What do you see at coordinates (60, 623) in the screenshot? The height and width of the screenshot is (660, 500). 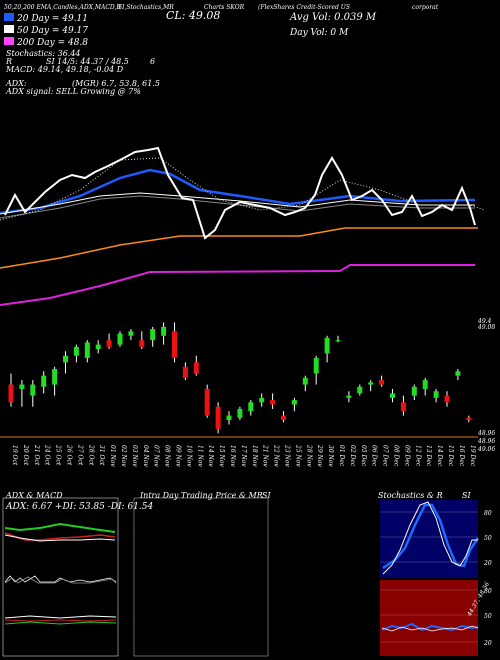 I see `macd-lower-line-green` at bounding box center [60, 623].